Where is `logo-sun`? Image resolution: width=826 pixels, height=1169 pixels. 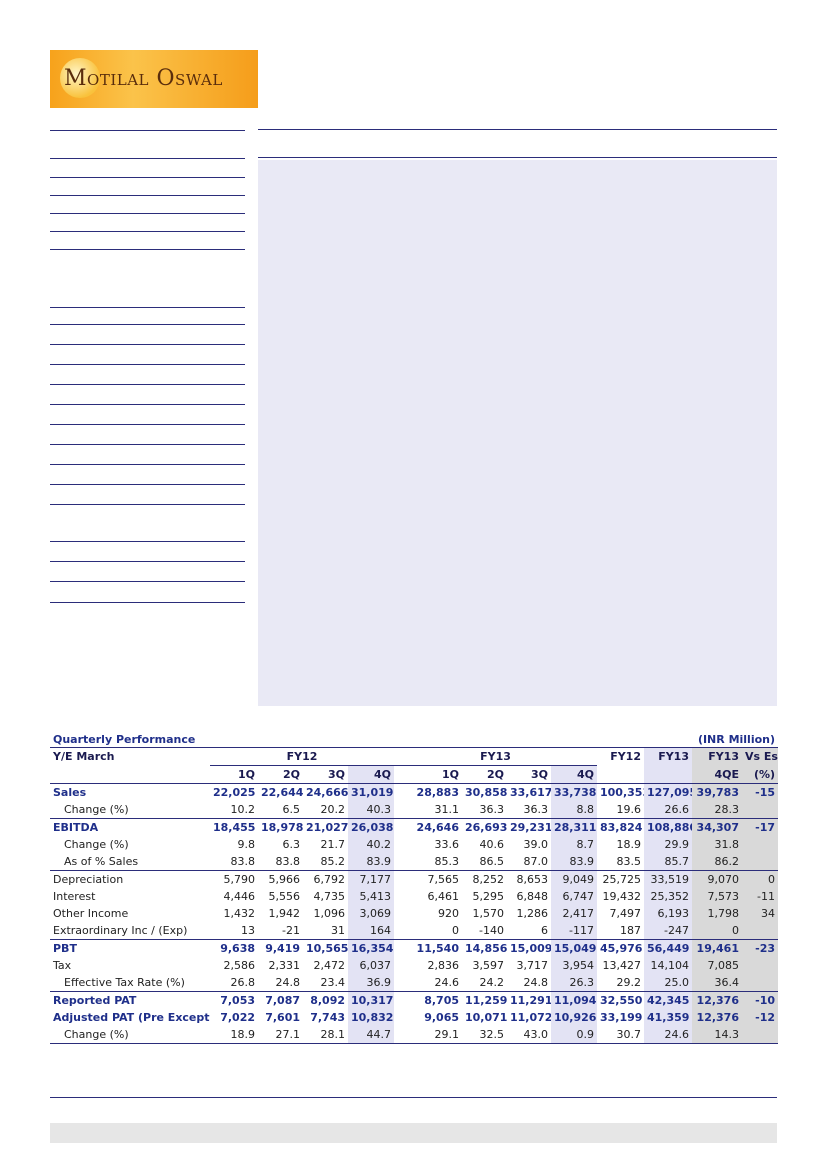 logo-sun is located at coordinates (80, 78).